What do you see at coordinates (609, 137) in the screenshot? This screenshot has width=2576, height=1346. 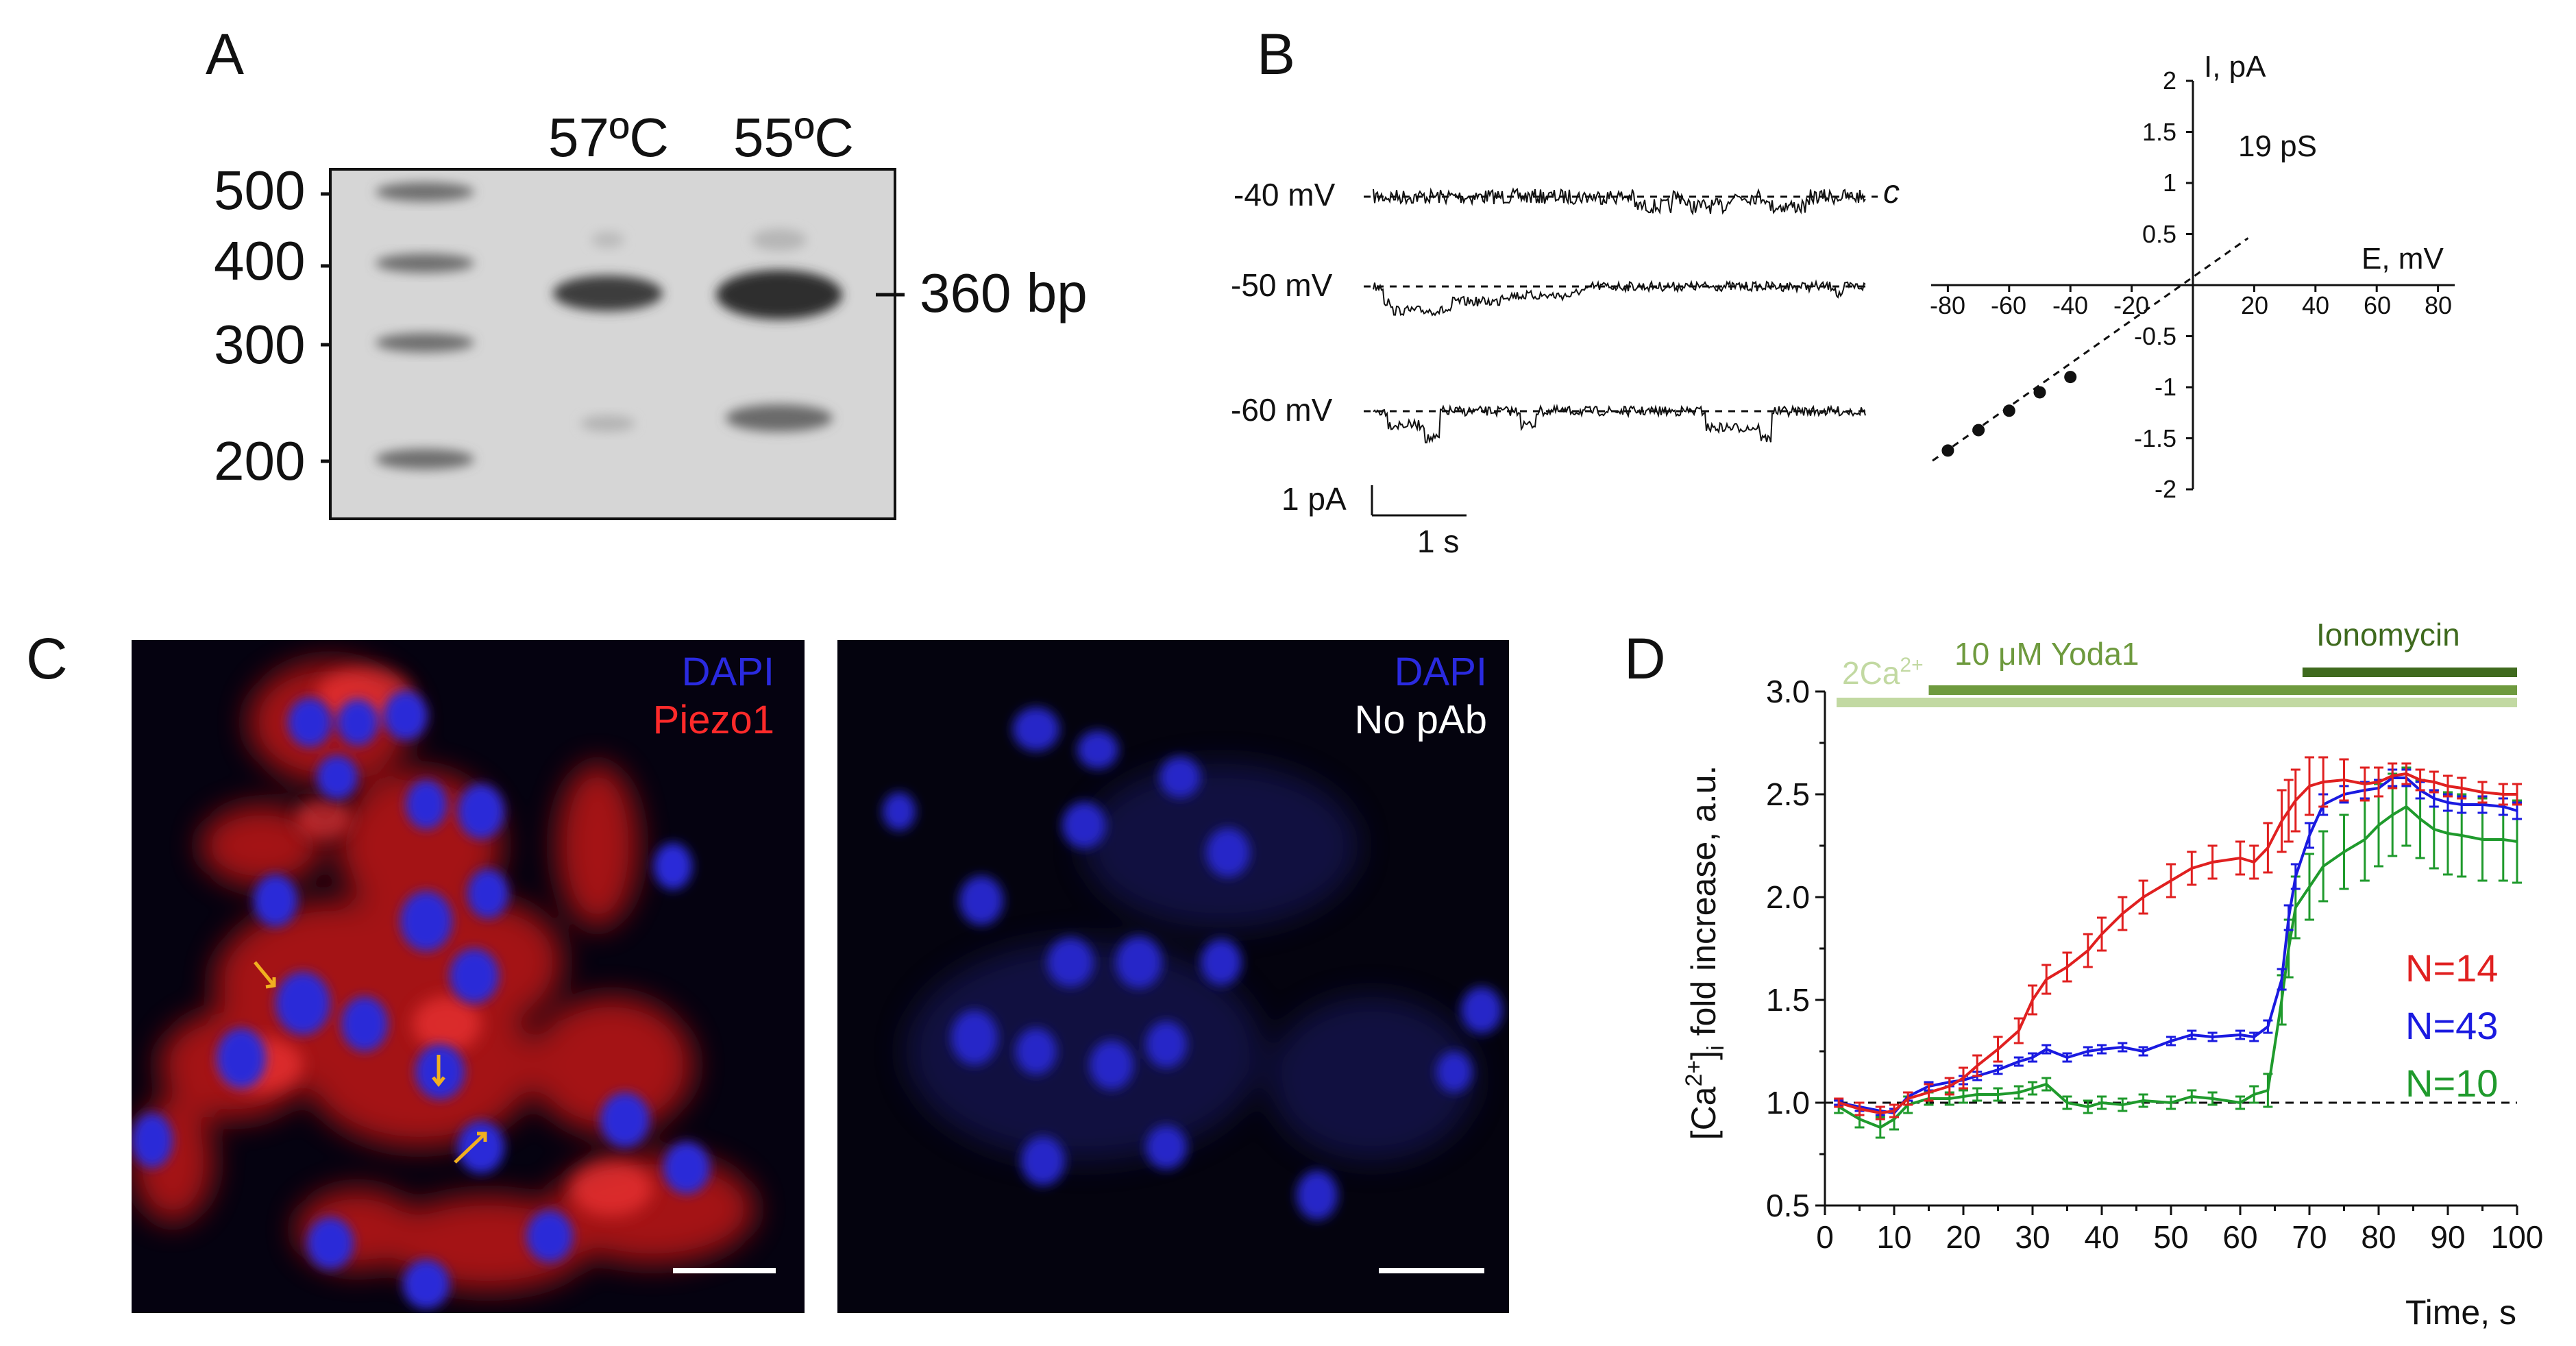 I see `lane-label-57: 57ºC` at bounding box center [609, 137].